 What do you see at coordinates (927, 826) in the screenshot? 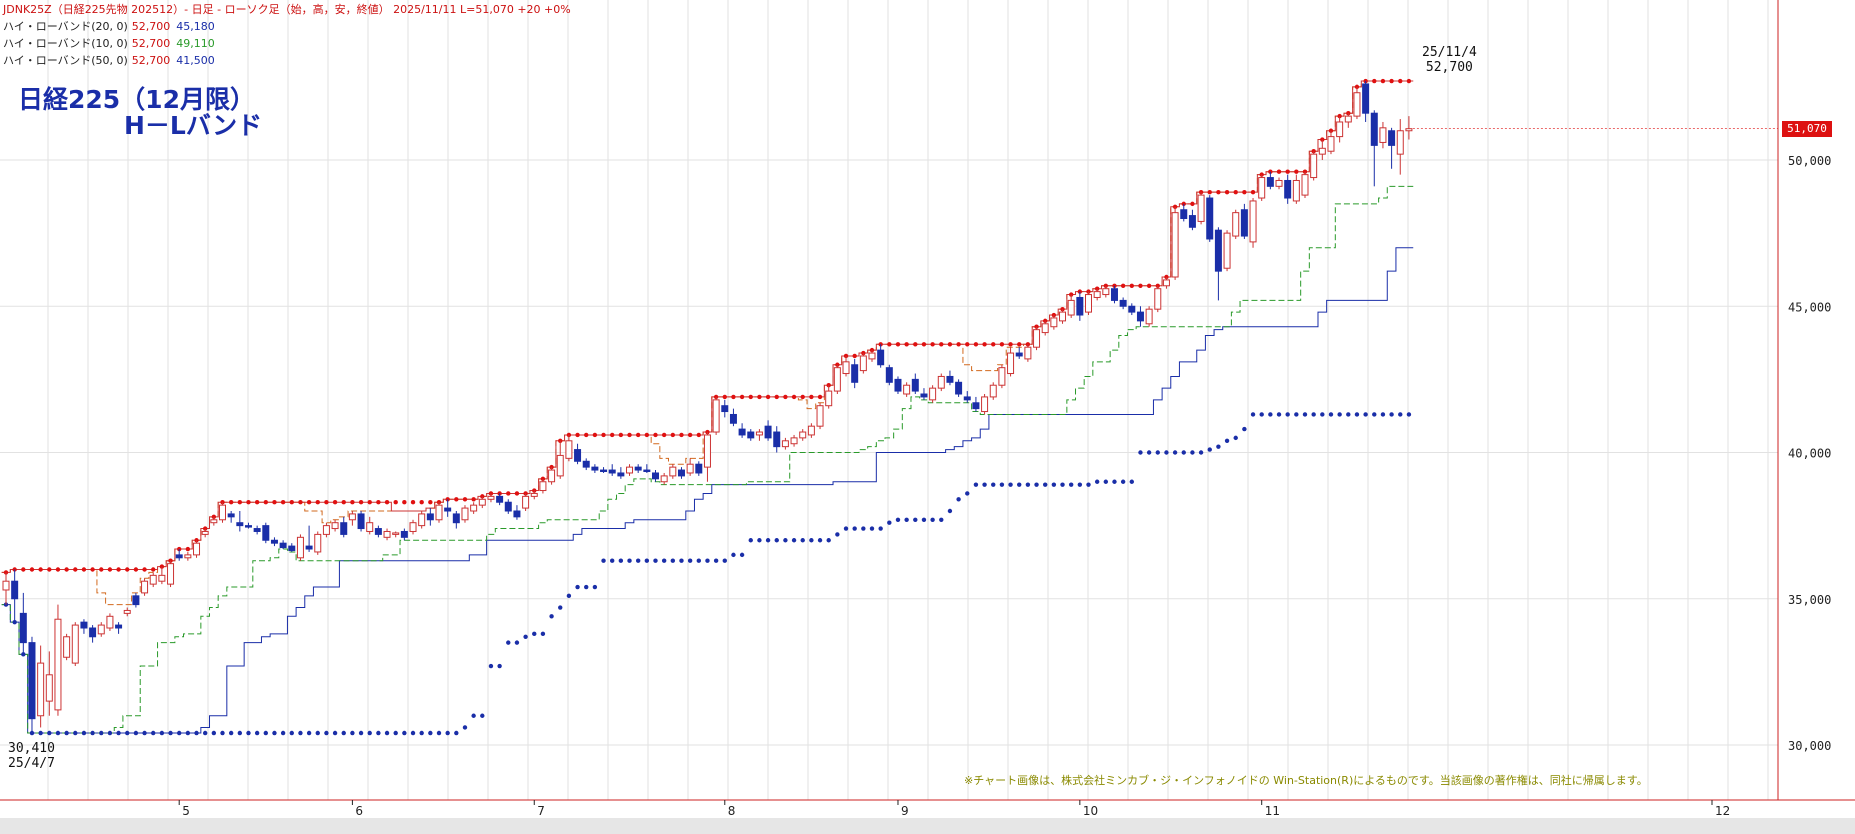
I see `horizontal-scrollbar` at bounding box center [927, 826].